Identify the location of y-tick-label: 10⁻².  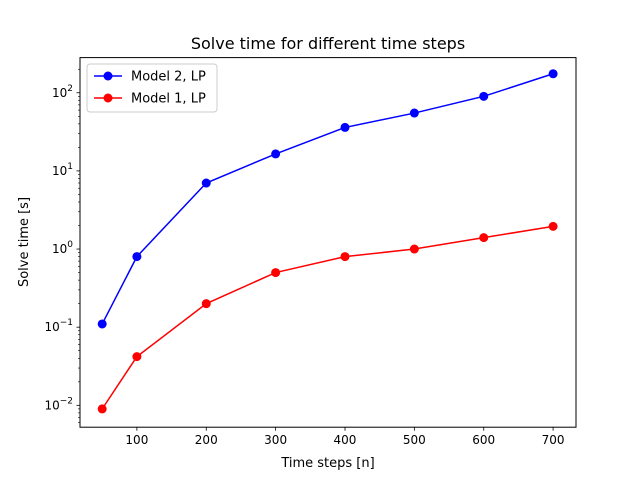
(58, 404).